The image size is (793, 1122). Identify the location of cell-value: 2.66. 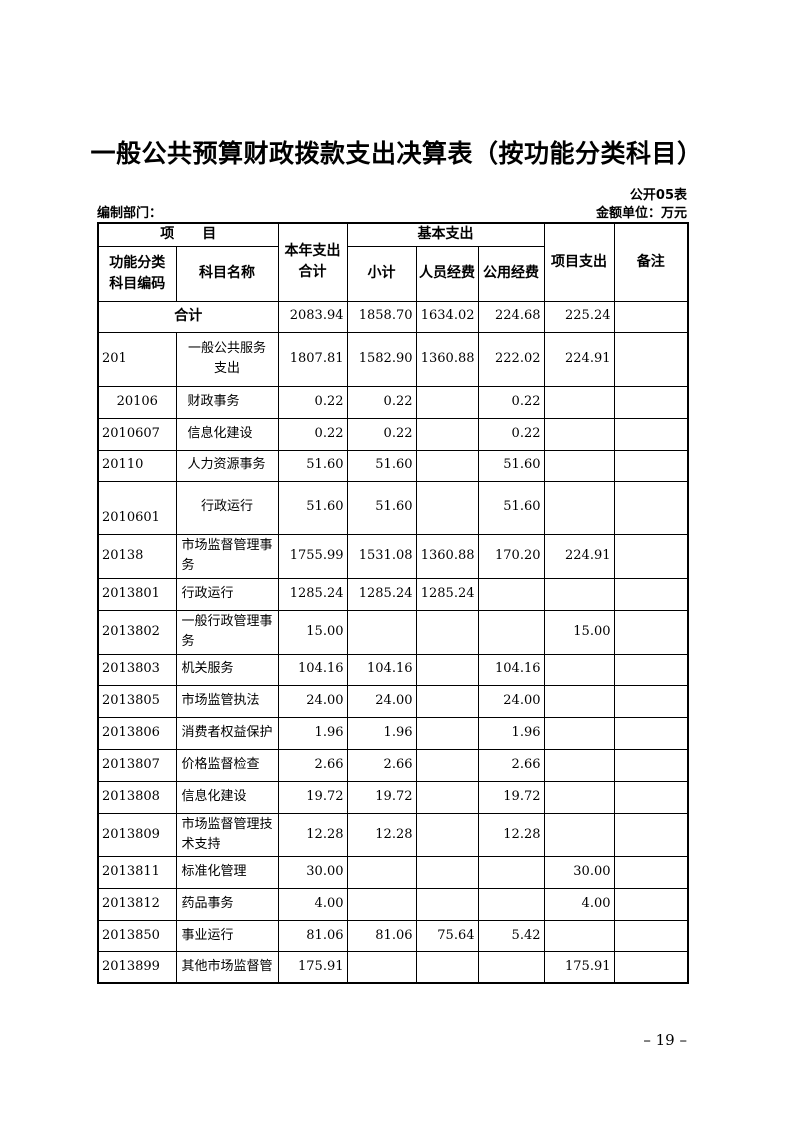
(312, 765).